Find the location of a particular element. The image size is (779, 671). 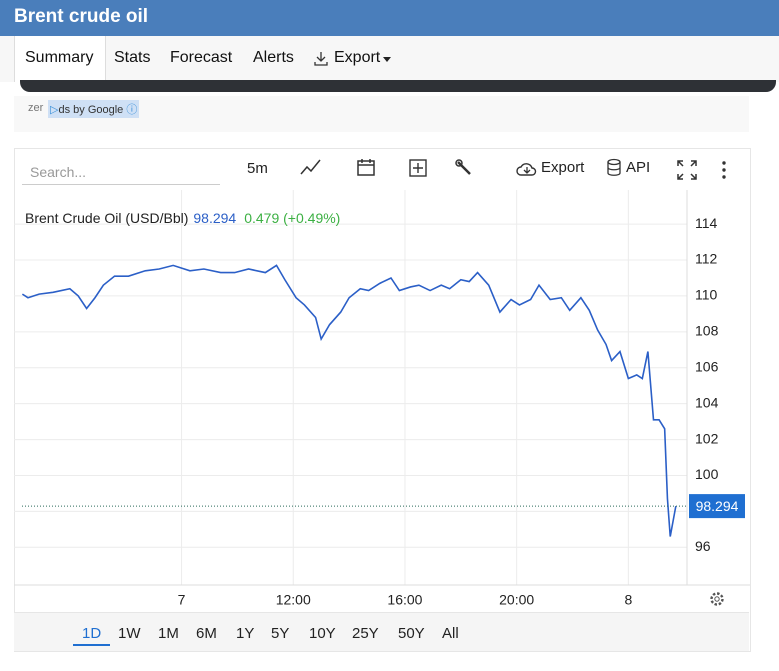

legend-price: 98.294 is located at coordinates (214, 218).